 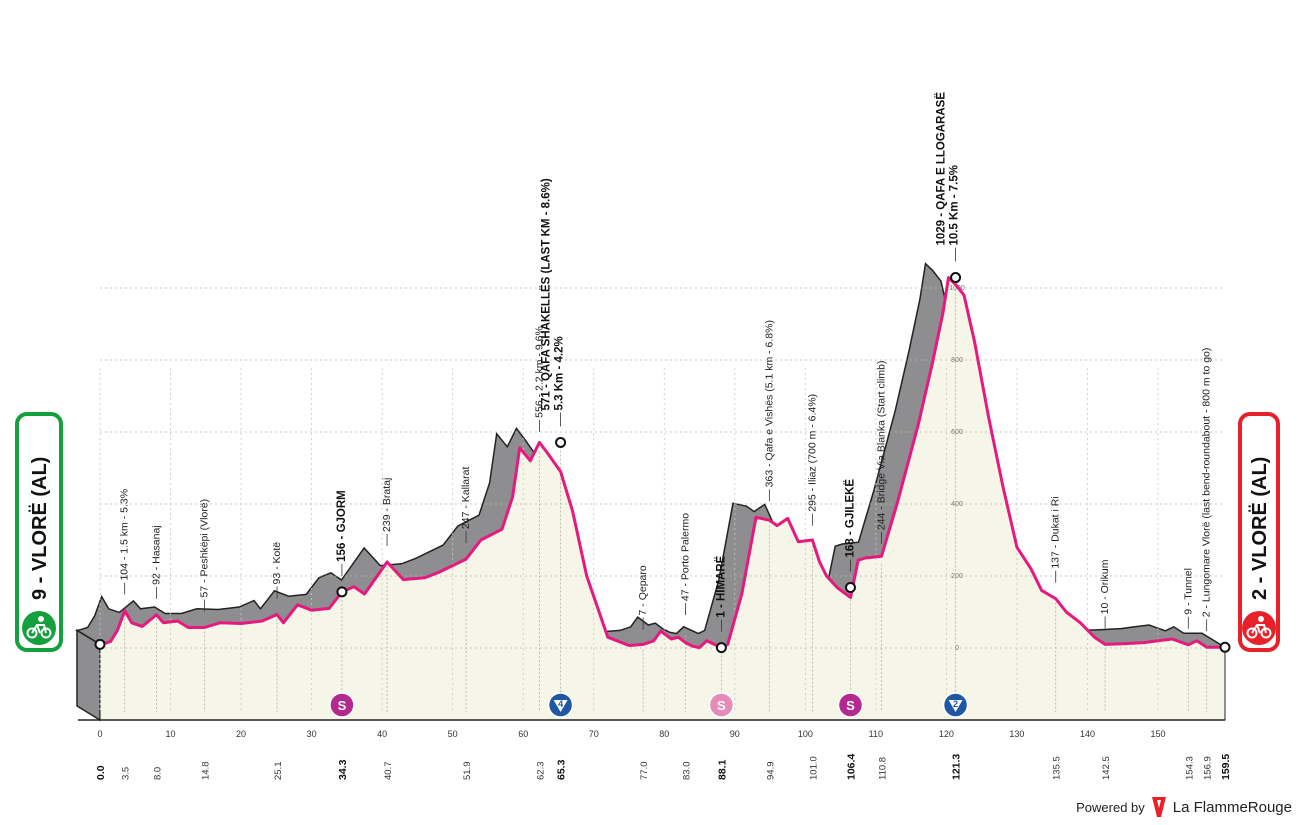 What do you see at coordinates (125, 535) in the screenshot?
I see `point-label: 104 - 1.5 km - 5.3%` at bounding box center [125, 535].